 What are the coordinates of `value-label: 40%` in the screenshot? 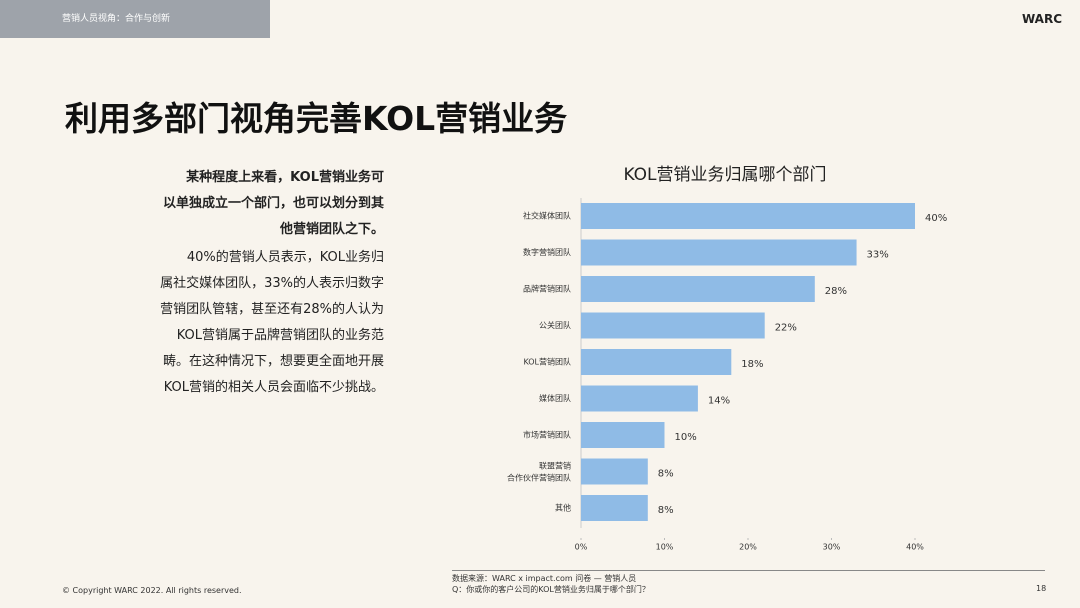 It's located at (936, 218).